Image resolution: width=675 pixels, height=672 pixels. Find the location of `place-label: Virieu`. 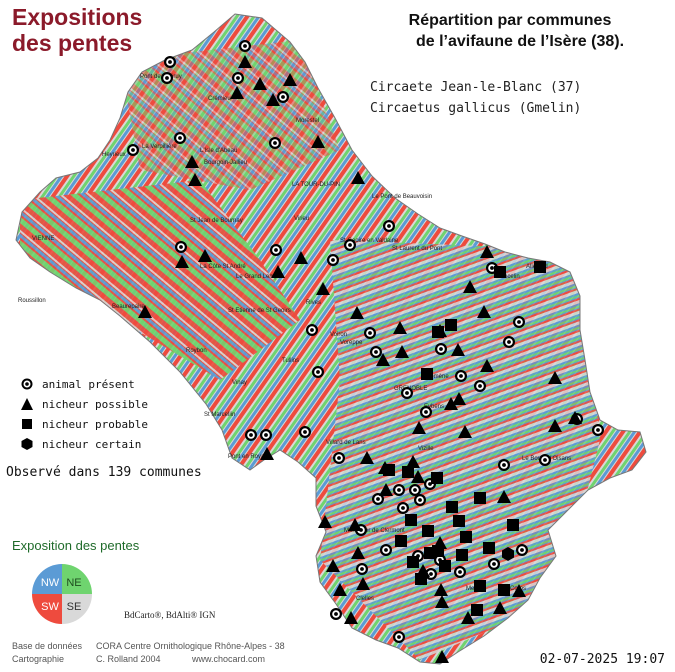

place-label: Virieu is located at coordinates (301, 219).